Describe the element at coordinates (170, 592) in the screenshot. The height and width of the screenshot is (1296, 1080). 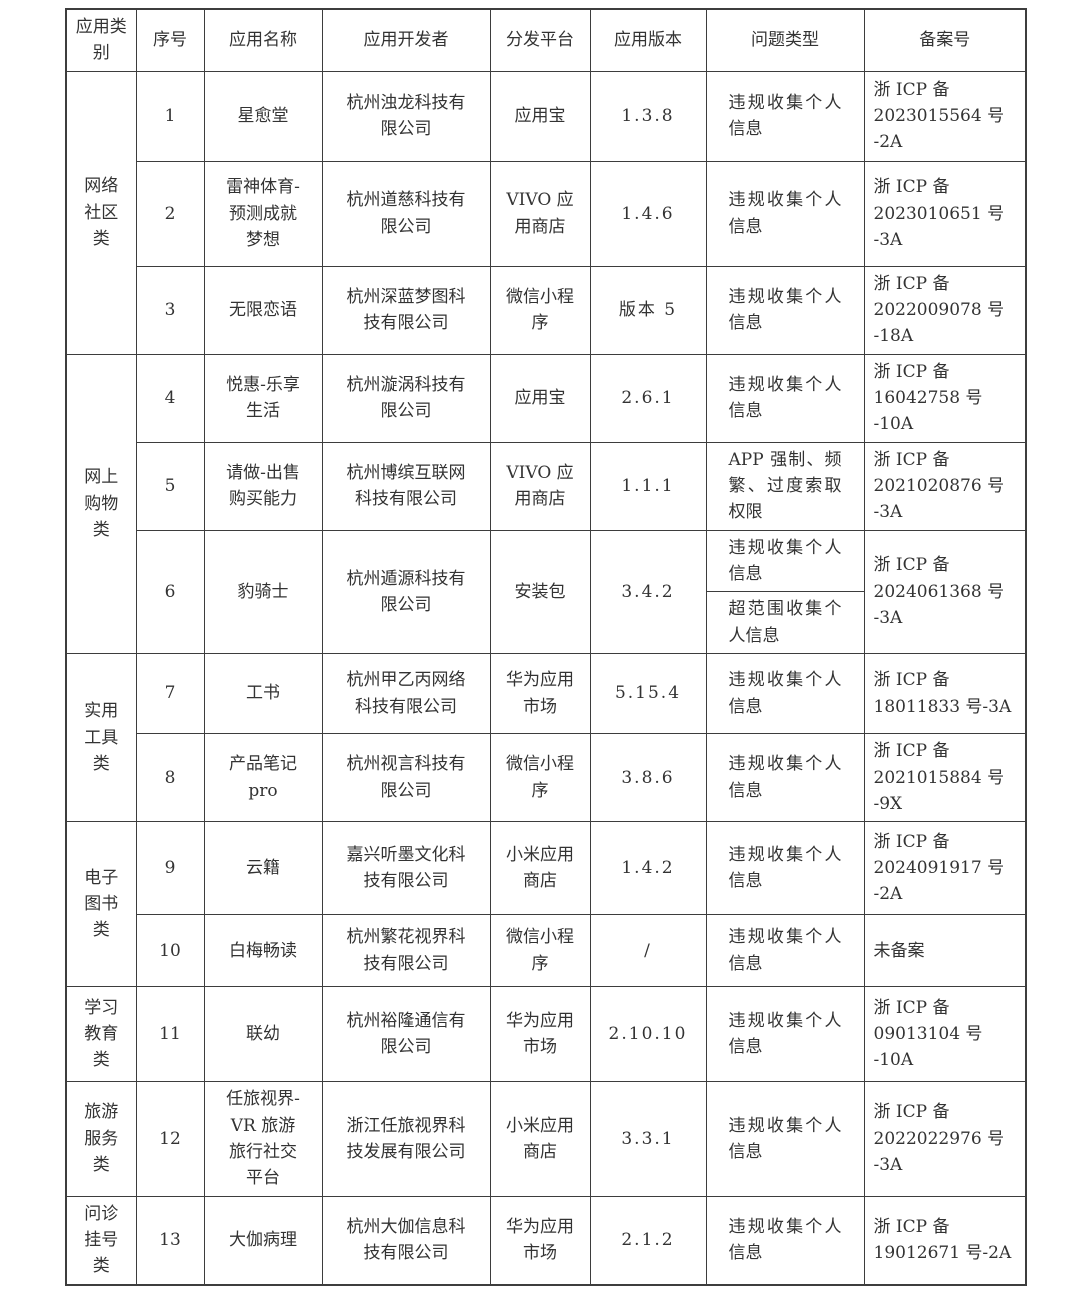
I see `cell-seq: 6` at that location.